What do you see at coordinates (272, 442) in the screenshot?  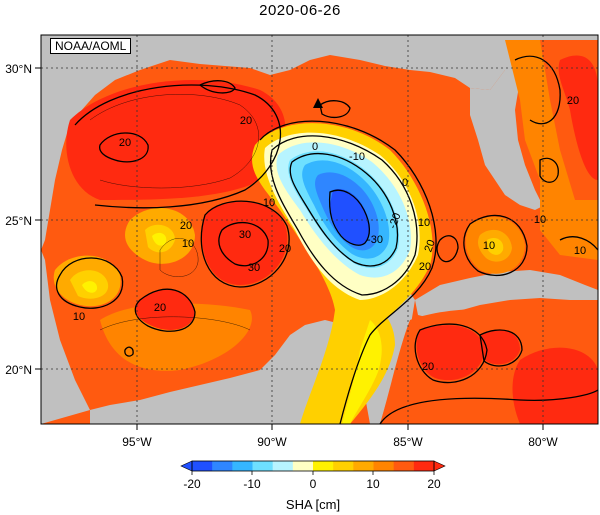 I see `lon-label: 90°W` at bounding box center [272, 442].